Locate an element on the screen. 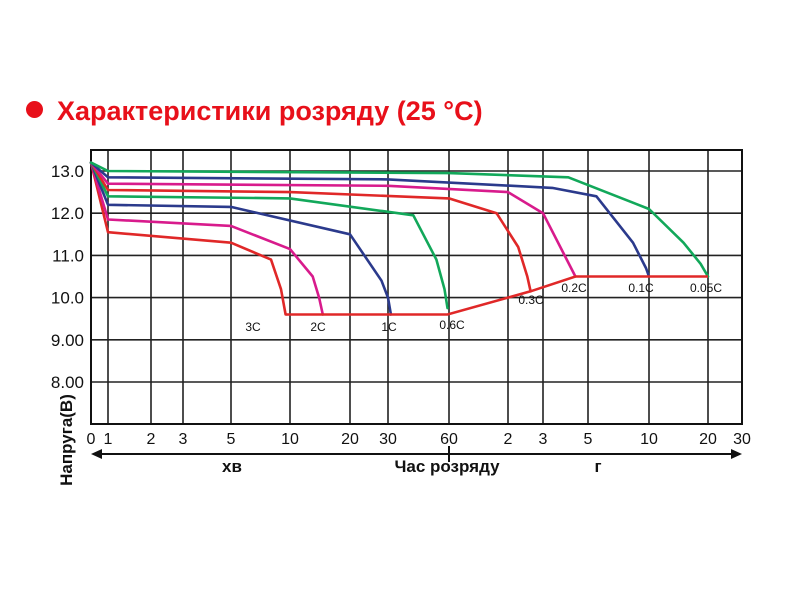 The width and height of the screenshot is (800, 600). x-axis-label: Час розряду is located at coordinates (447, 466).